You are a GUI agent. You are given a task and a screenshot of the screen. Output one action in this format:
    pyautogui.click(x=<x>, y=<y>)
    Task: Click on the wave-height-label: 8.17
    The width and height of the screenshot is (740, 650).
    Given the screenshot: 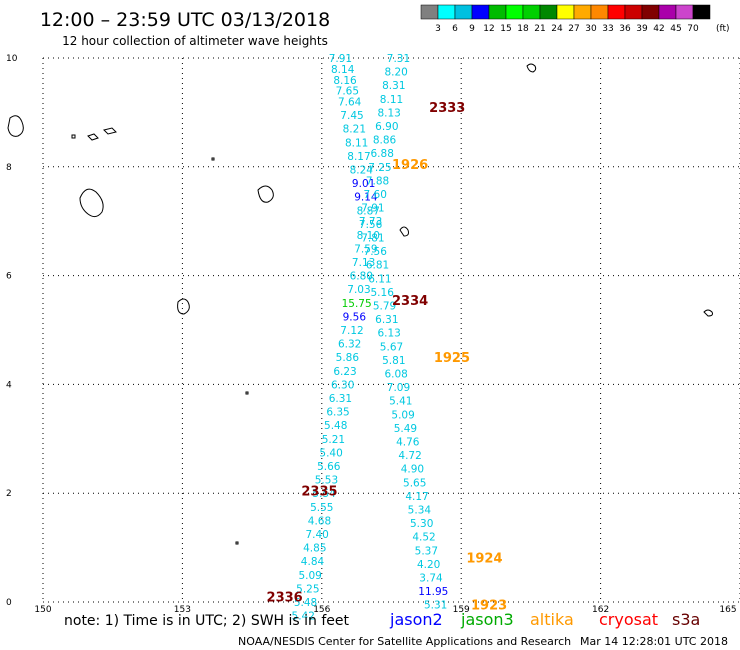 What is the action you would take?
    pyautogui.click(x=358, y=157)
    